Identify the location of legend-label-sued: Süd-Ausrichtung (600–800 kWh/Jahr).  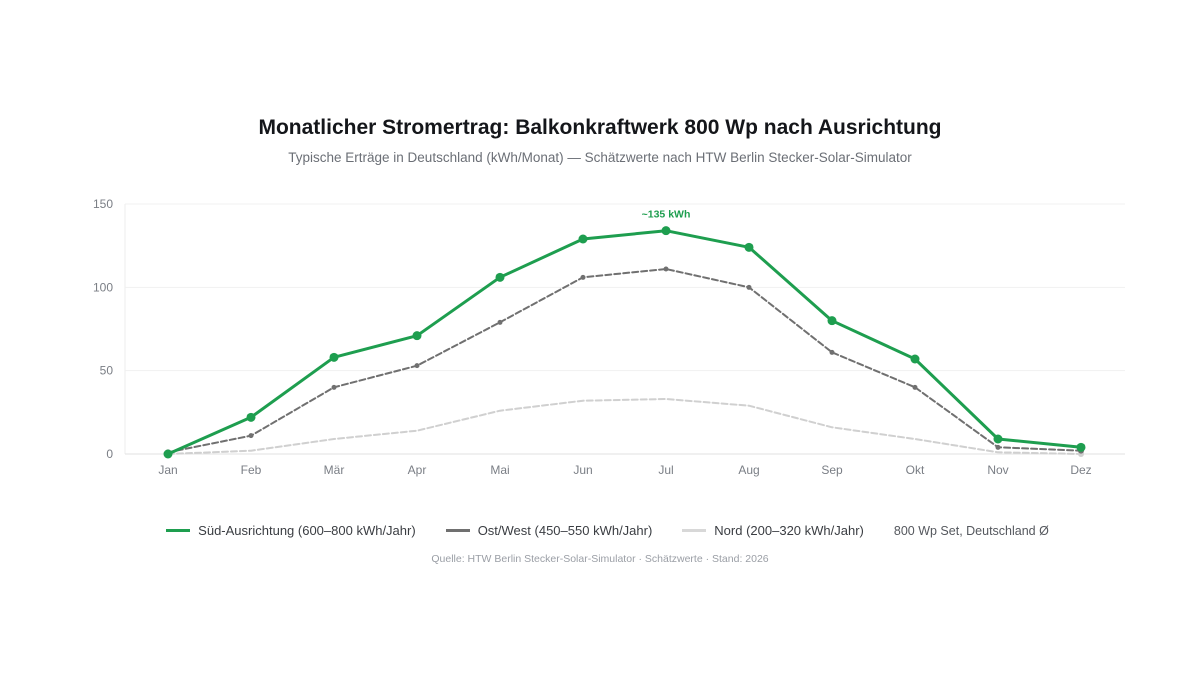
(307, 530).